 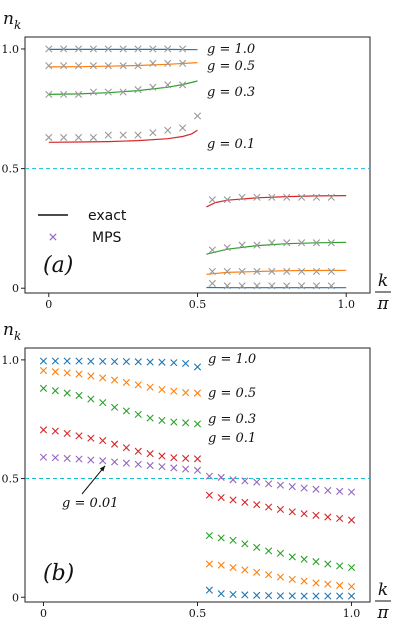 I want to click on panel-a-series-label: g = 0.1, so click(x=231, y=144).